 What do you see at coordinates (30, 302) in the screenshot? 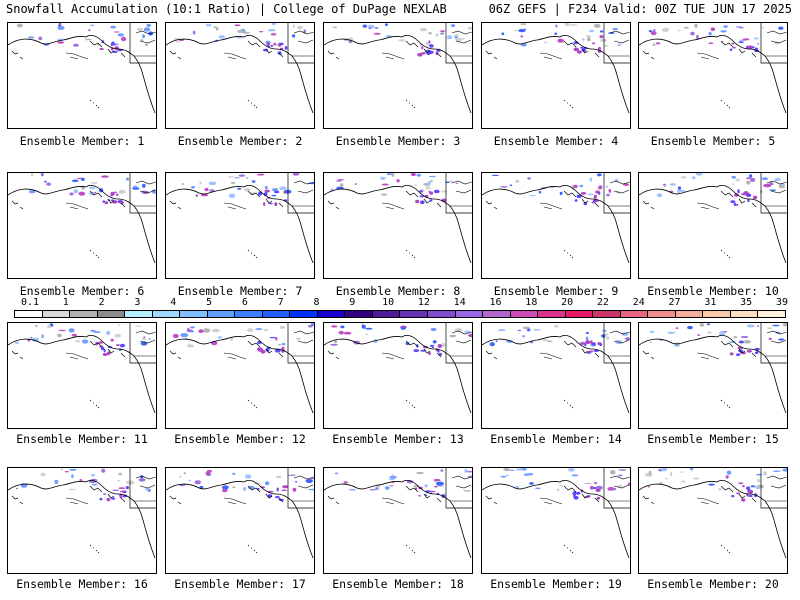
I see `colorbar-tick-label: 0.1` at bounding box center [30, 302].